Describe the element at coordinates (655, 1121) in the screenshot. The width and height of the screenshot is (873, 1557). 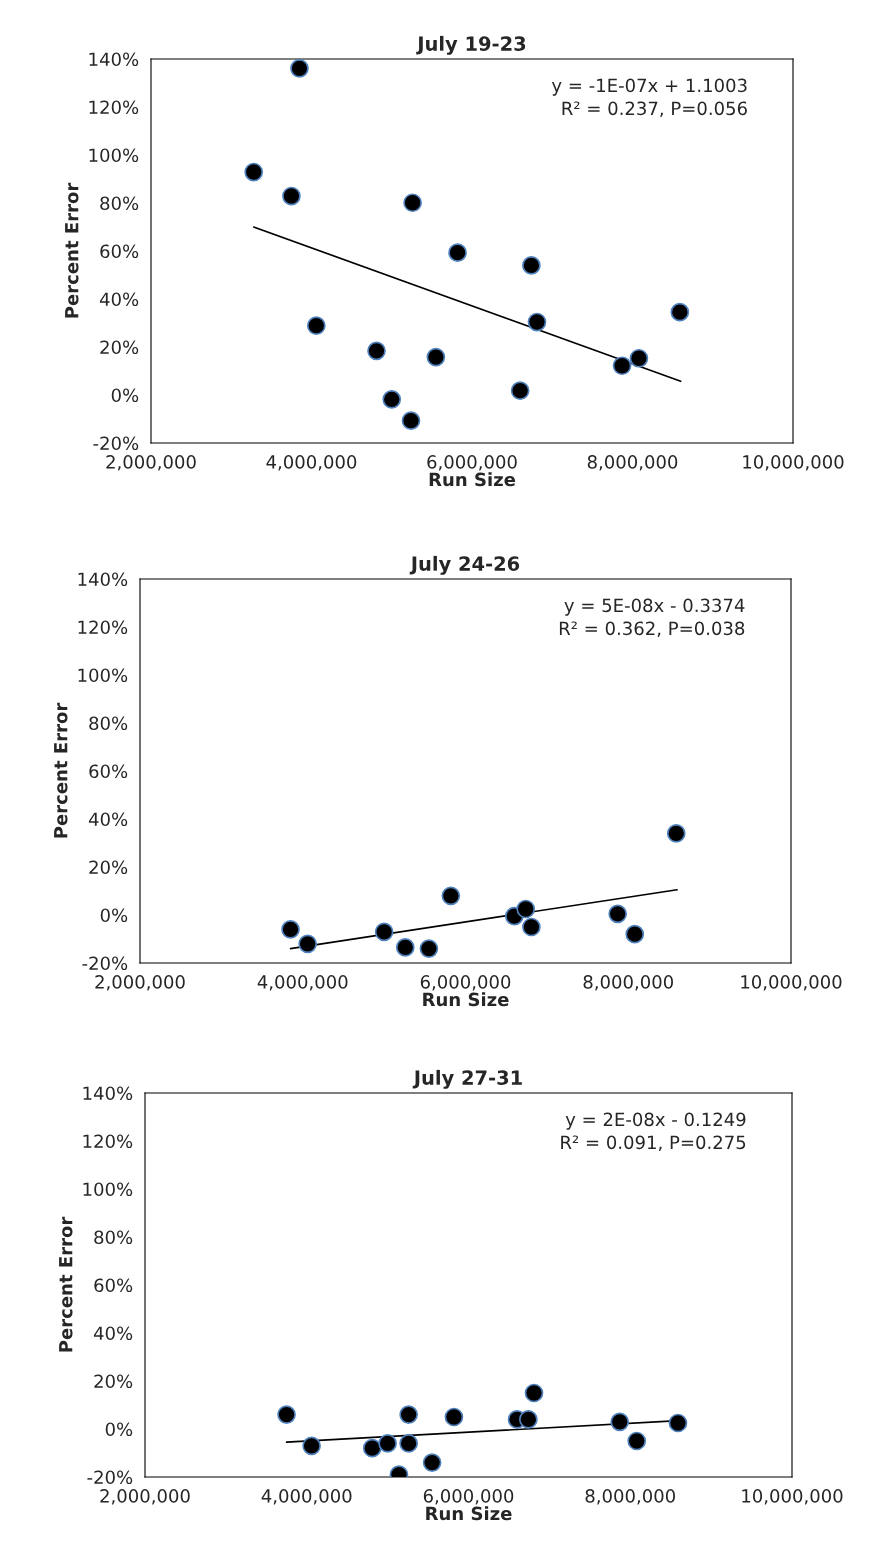
I see `annotation: y = 2E-08x - 0.1249` at that location.